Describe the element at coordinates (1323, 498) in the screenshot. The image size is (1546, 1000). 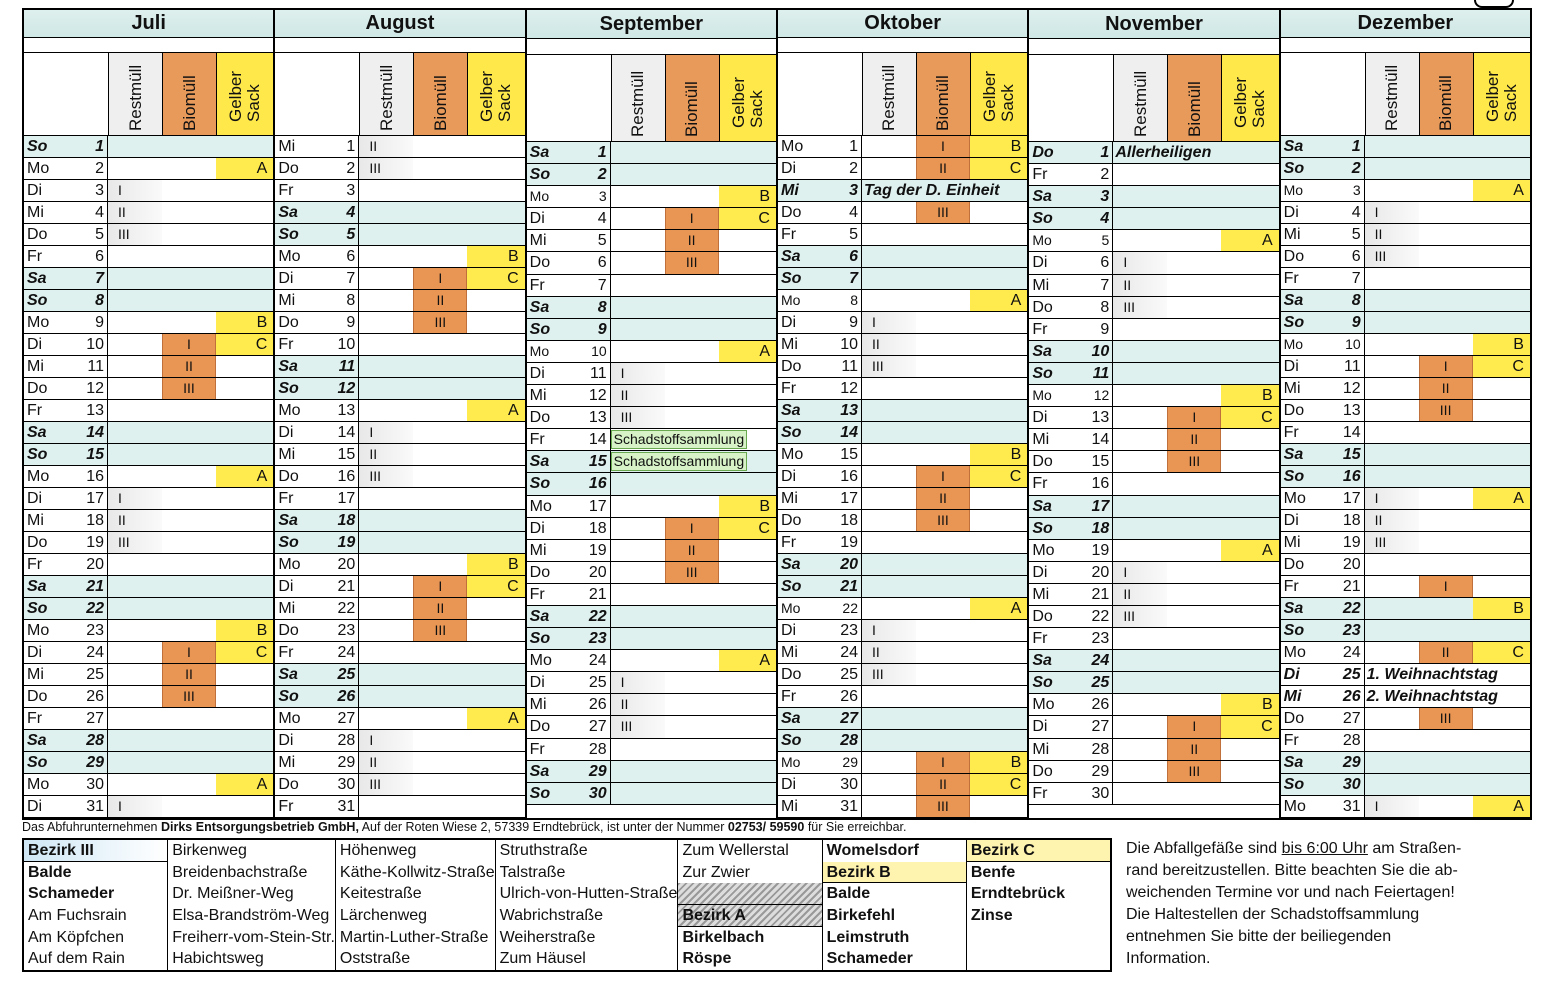
I see `day-cell: Mo 17` at that location.